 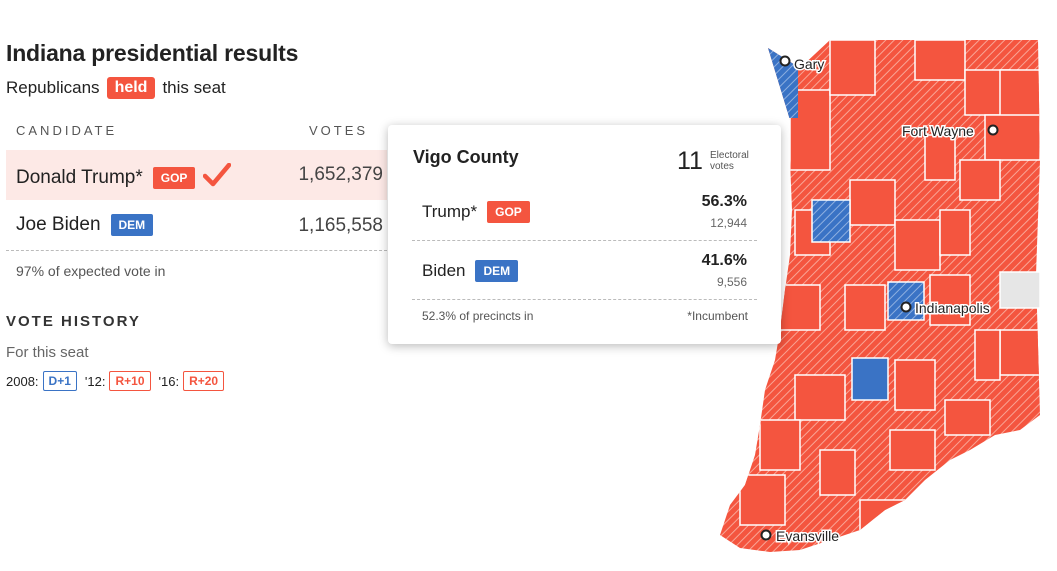 I want to click on tooltip-county-name: Vigo County, so click(x=466, y=157).